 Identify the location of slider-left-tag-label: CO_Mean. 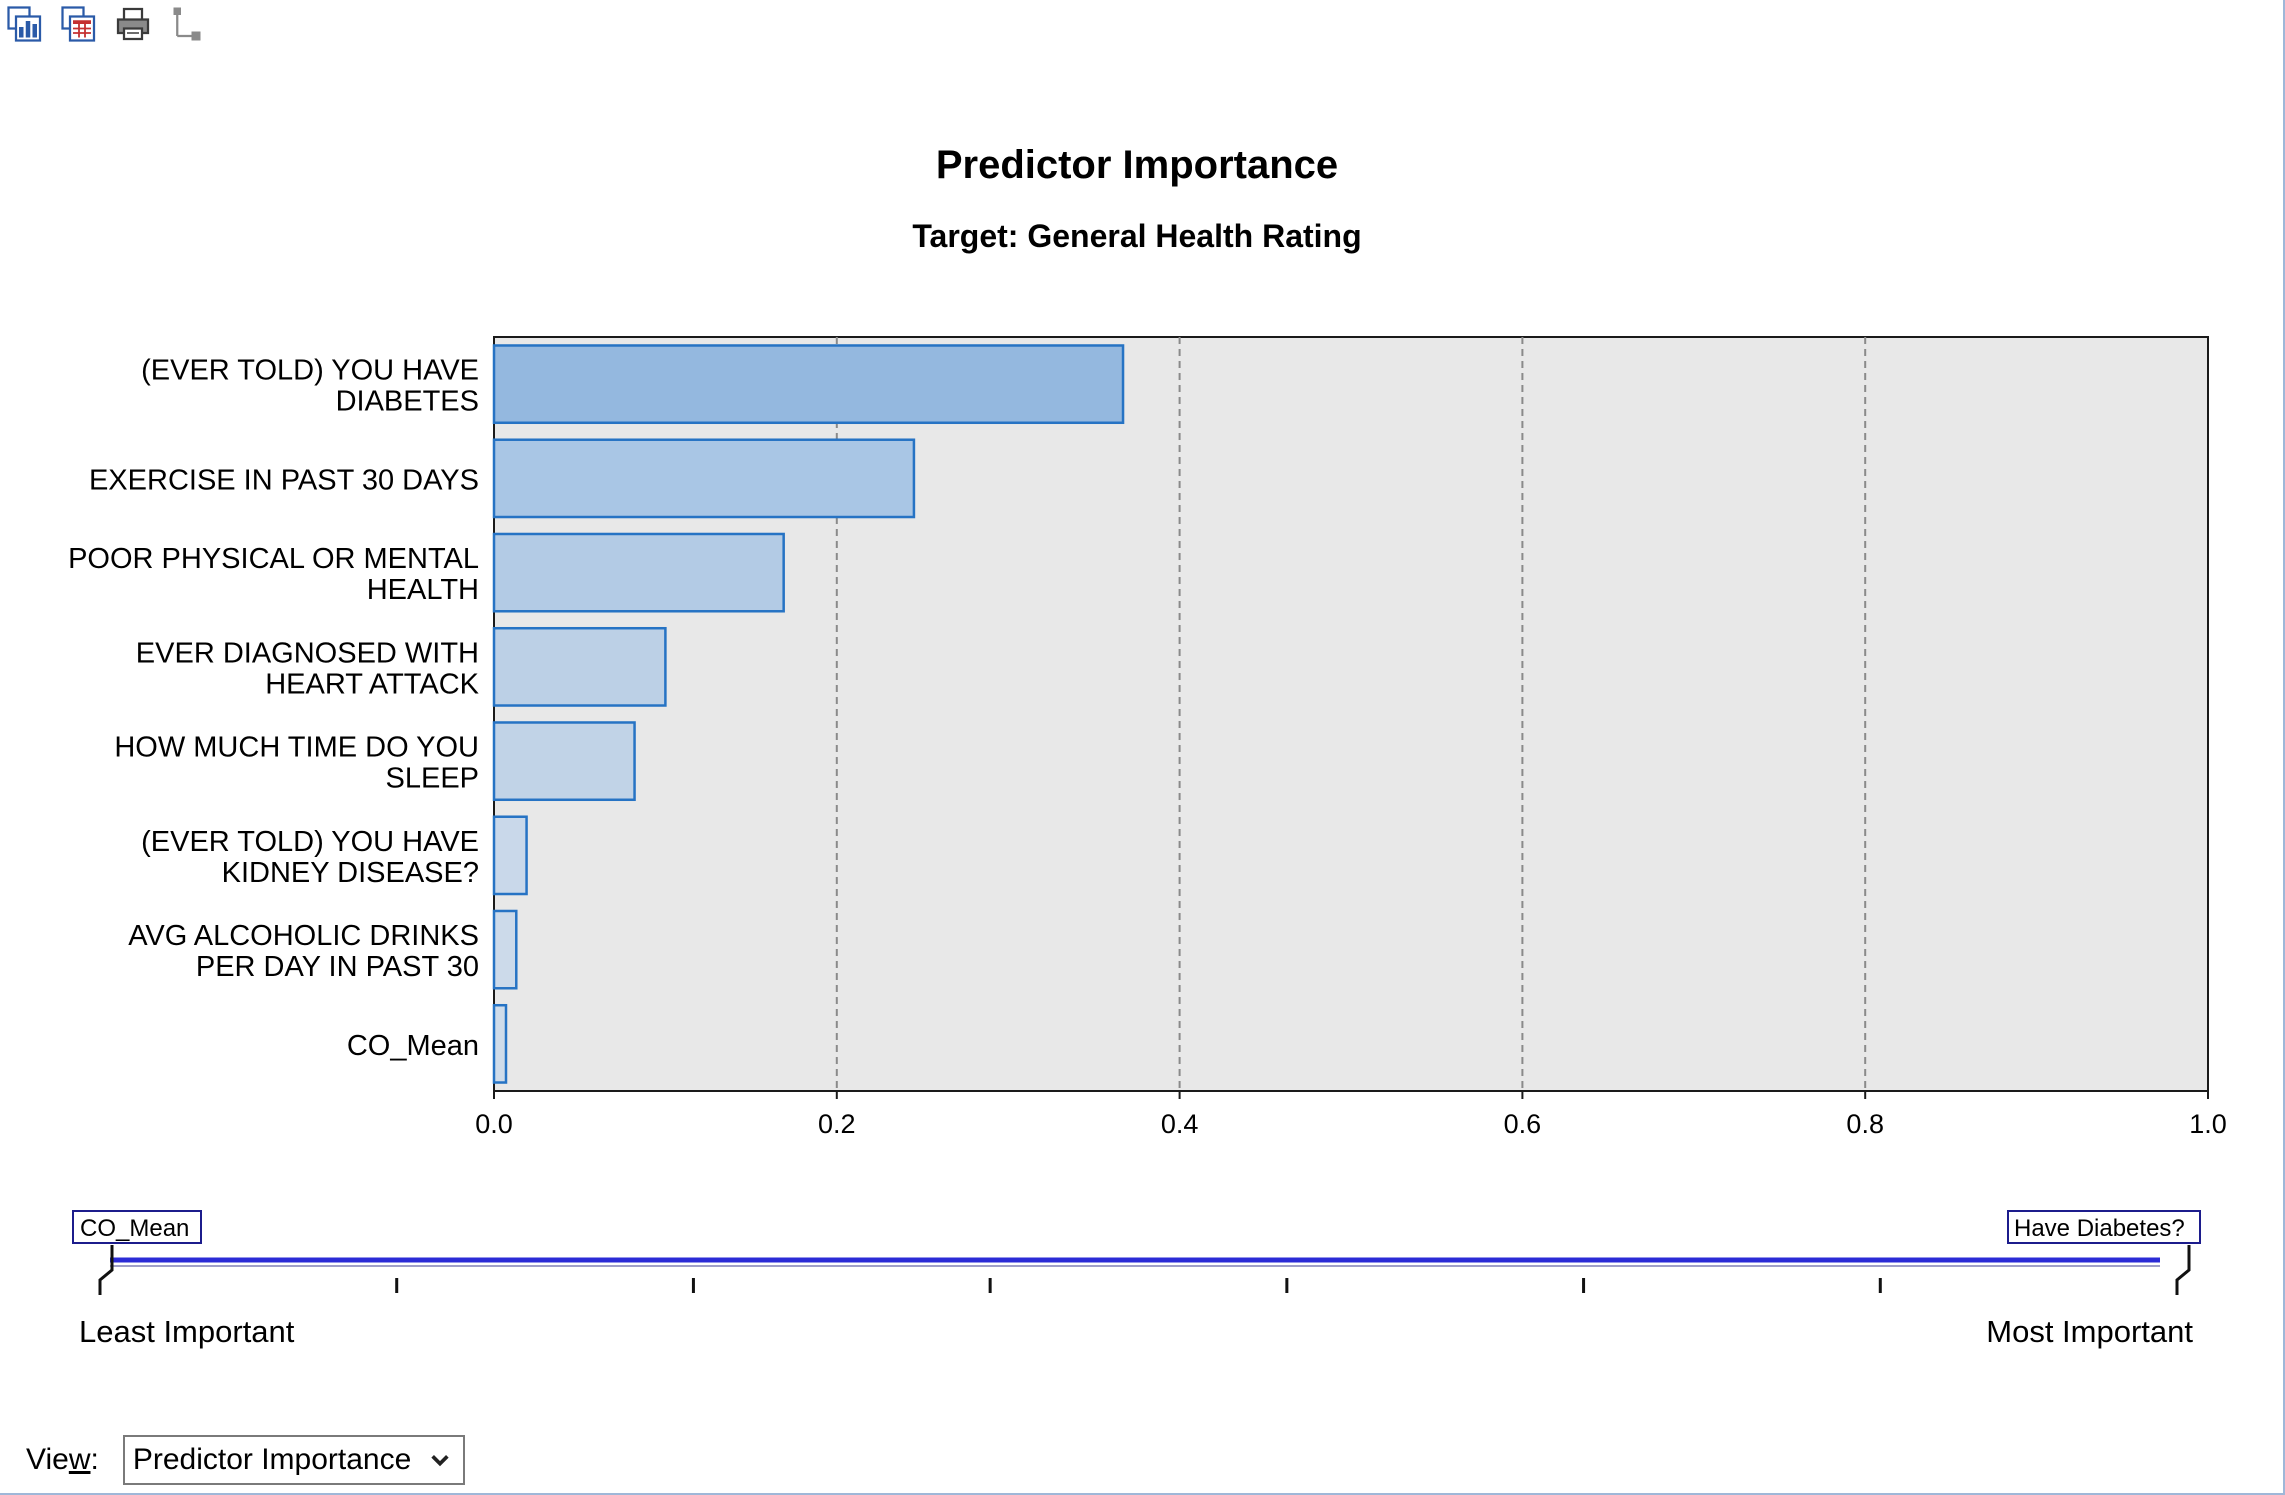
(134, 1228).